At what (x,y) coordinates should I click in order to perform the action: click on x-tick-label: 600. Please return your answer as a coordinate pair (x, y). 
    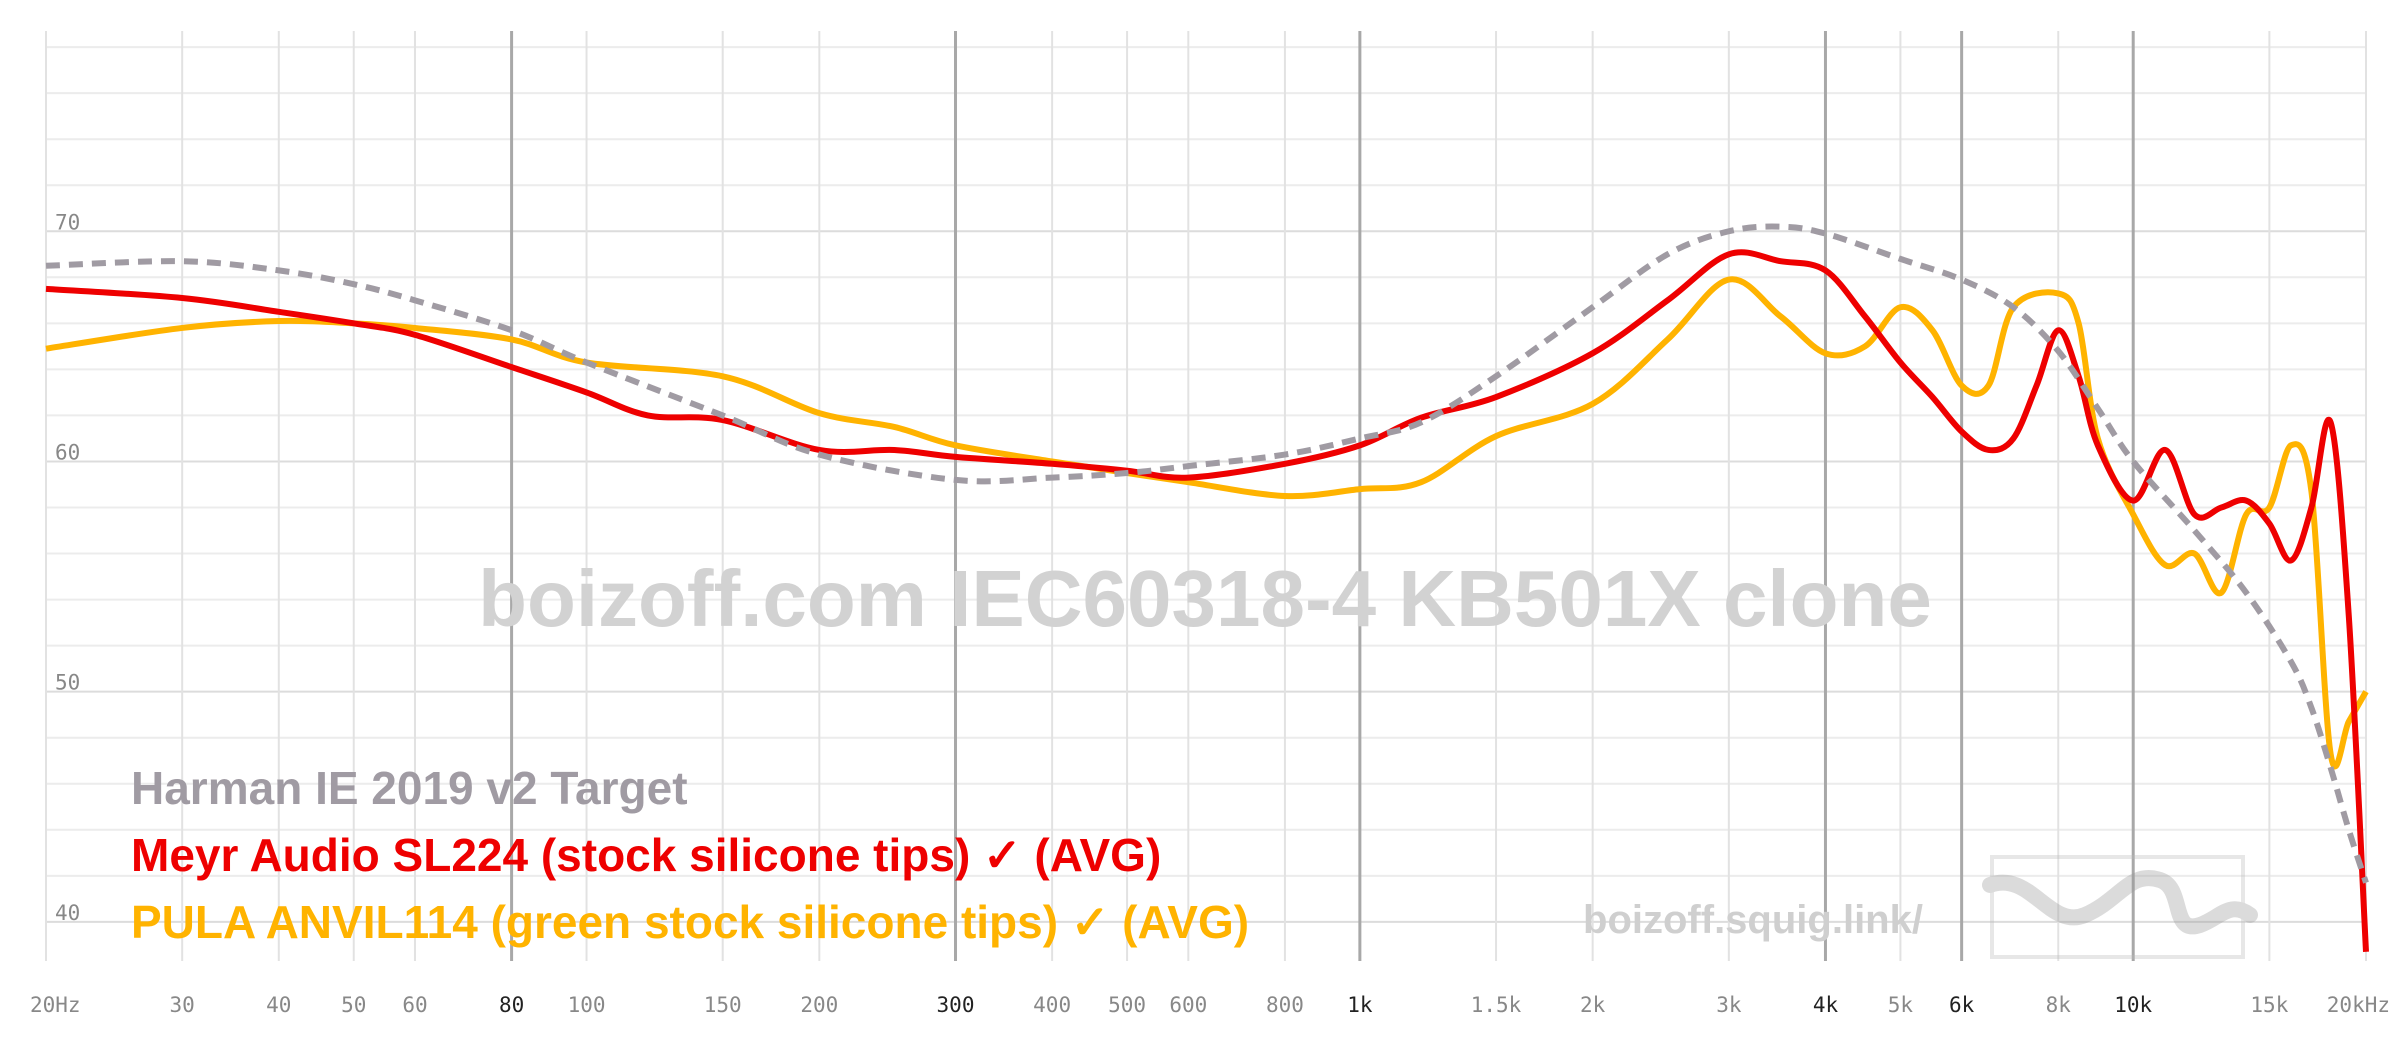
    Looking at the image, I should click on (1188, 1005).